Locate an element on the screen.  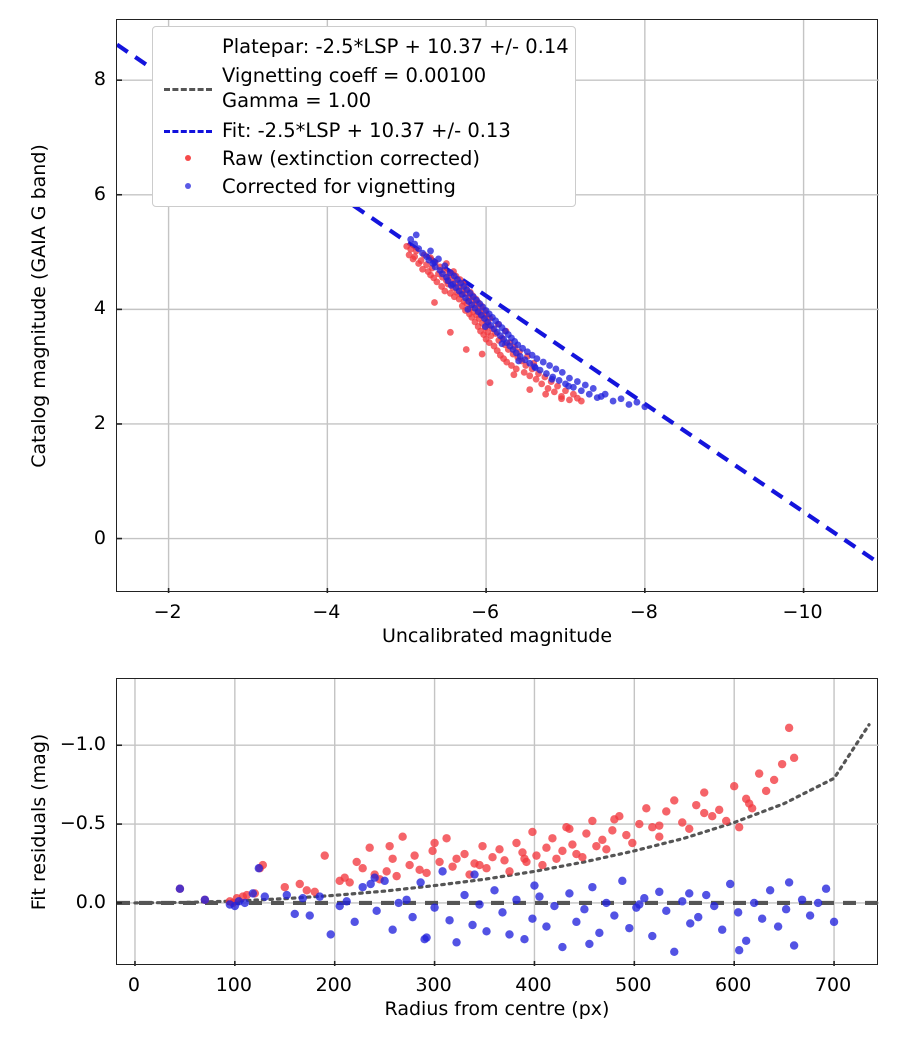
legend-label-fit: Fit: -2.5*LSP + 10.37 +/- 0.13 is located at coordinates (366, 130).